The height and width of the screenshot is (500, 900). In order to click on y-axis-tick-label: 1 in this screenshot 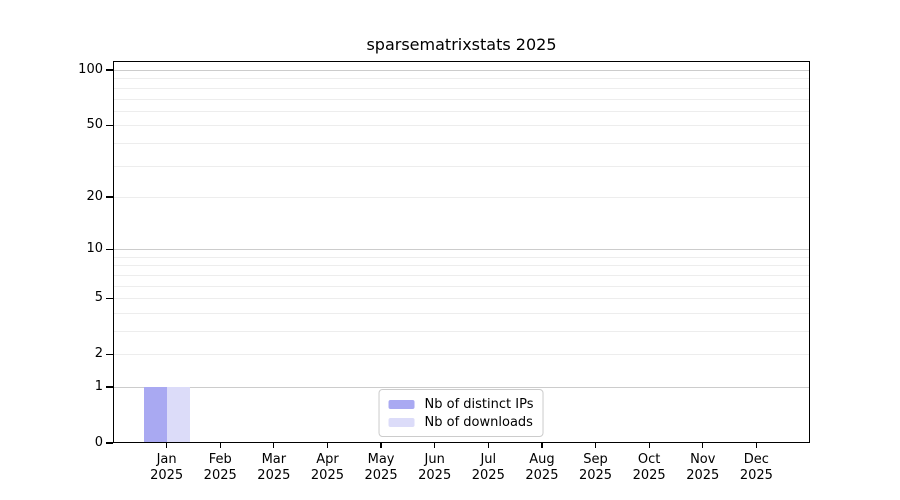, I will do `click(98, 386)`.